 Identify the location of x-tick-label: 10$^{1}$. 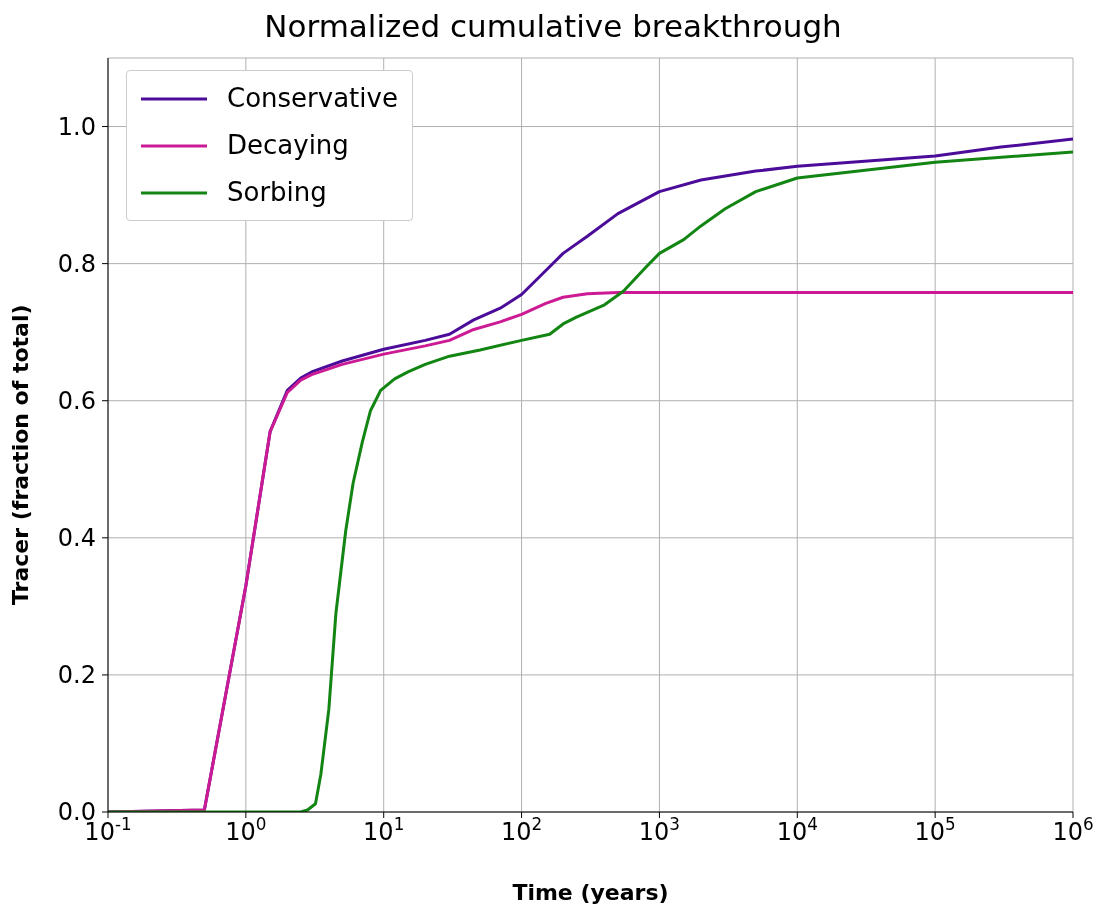
(384, 830).